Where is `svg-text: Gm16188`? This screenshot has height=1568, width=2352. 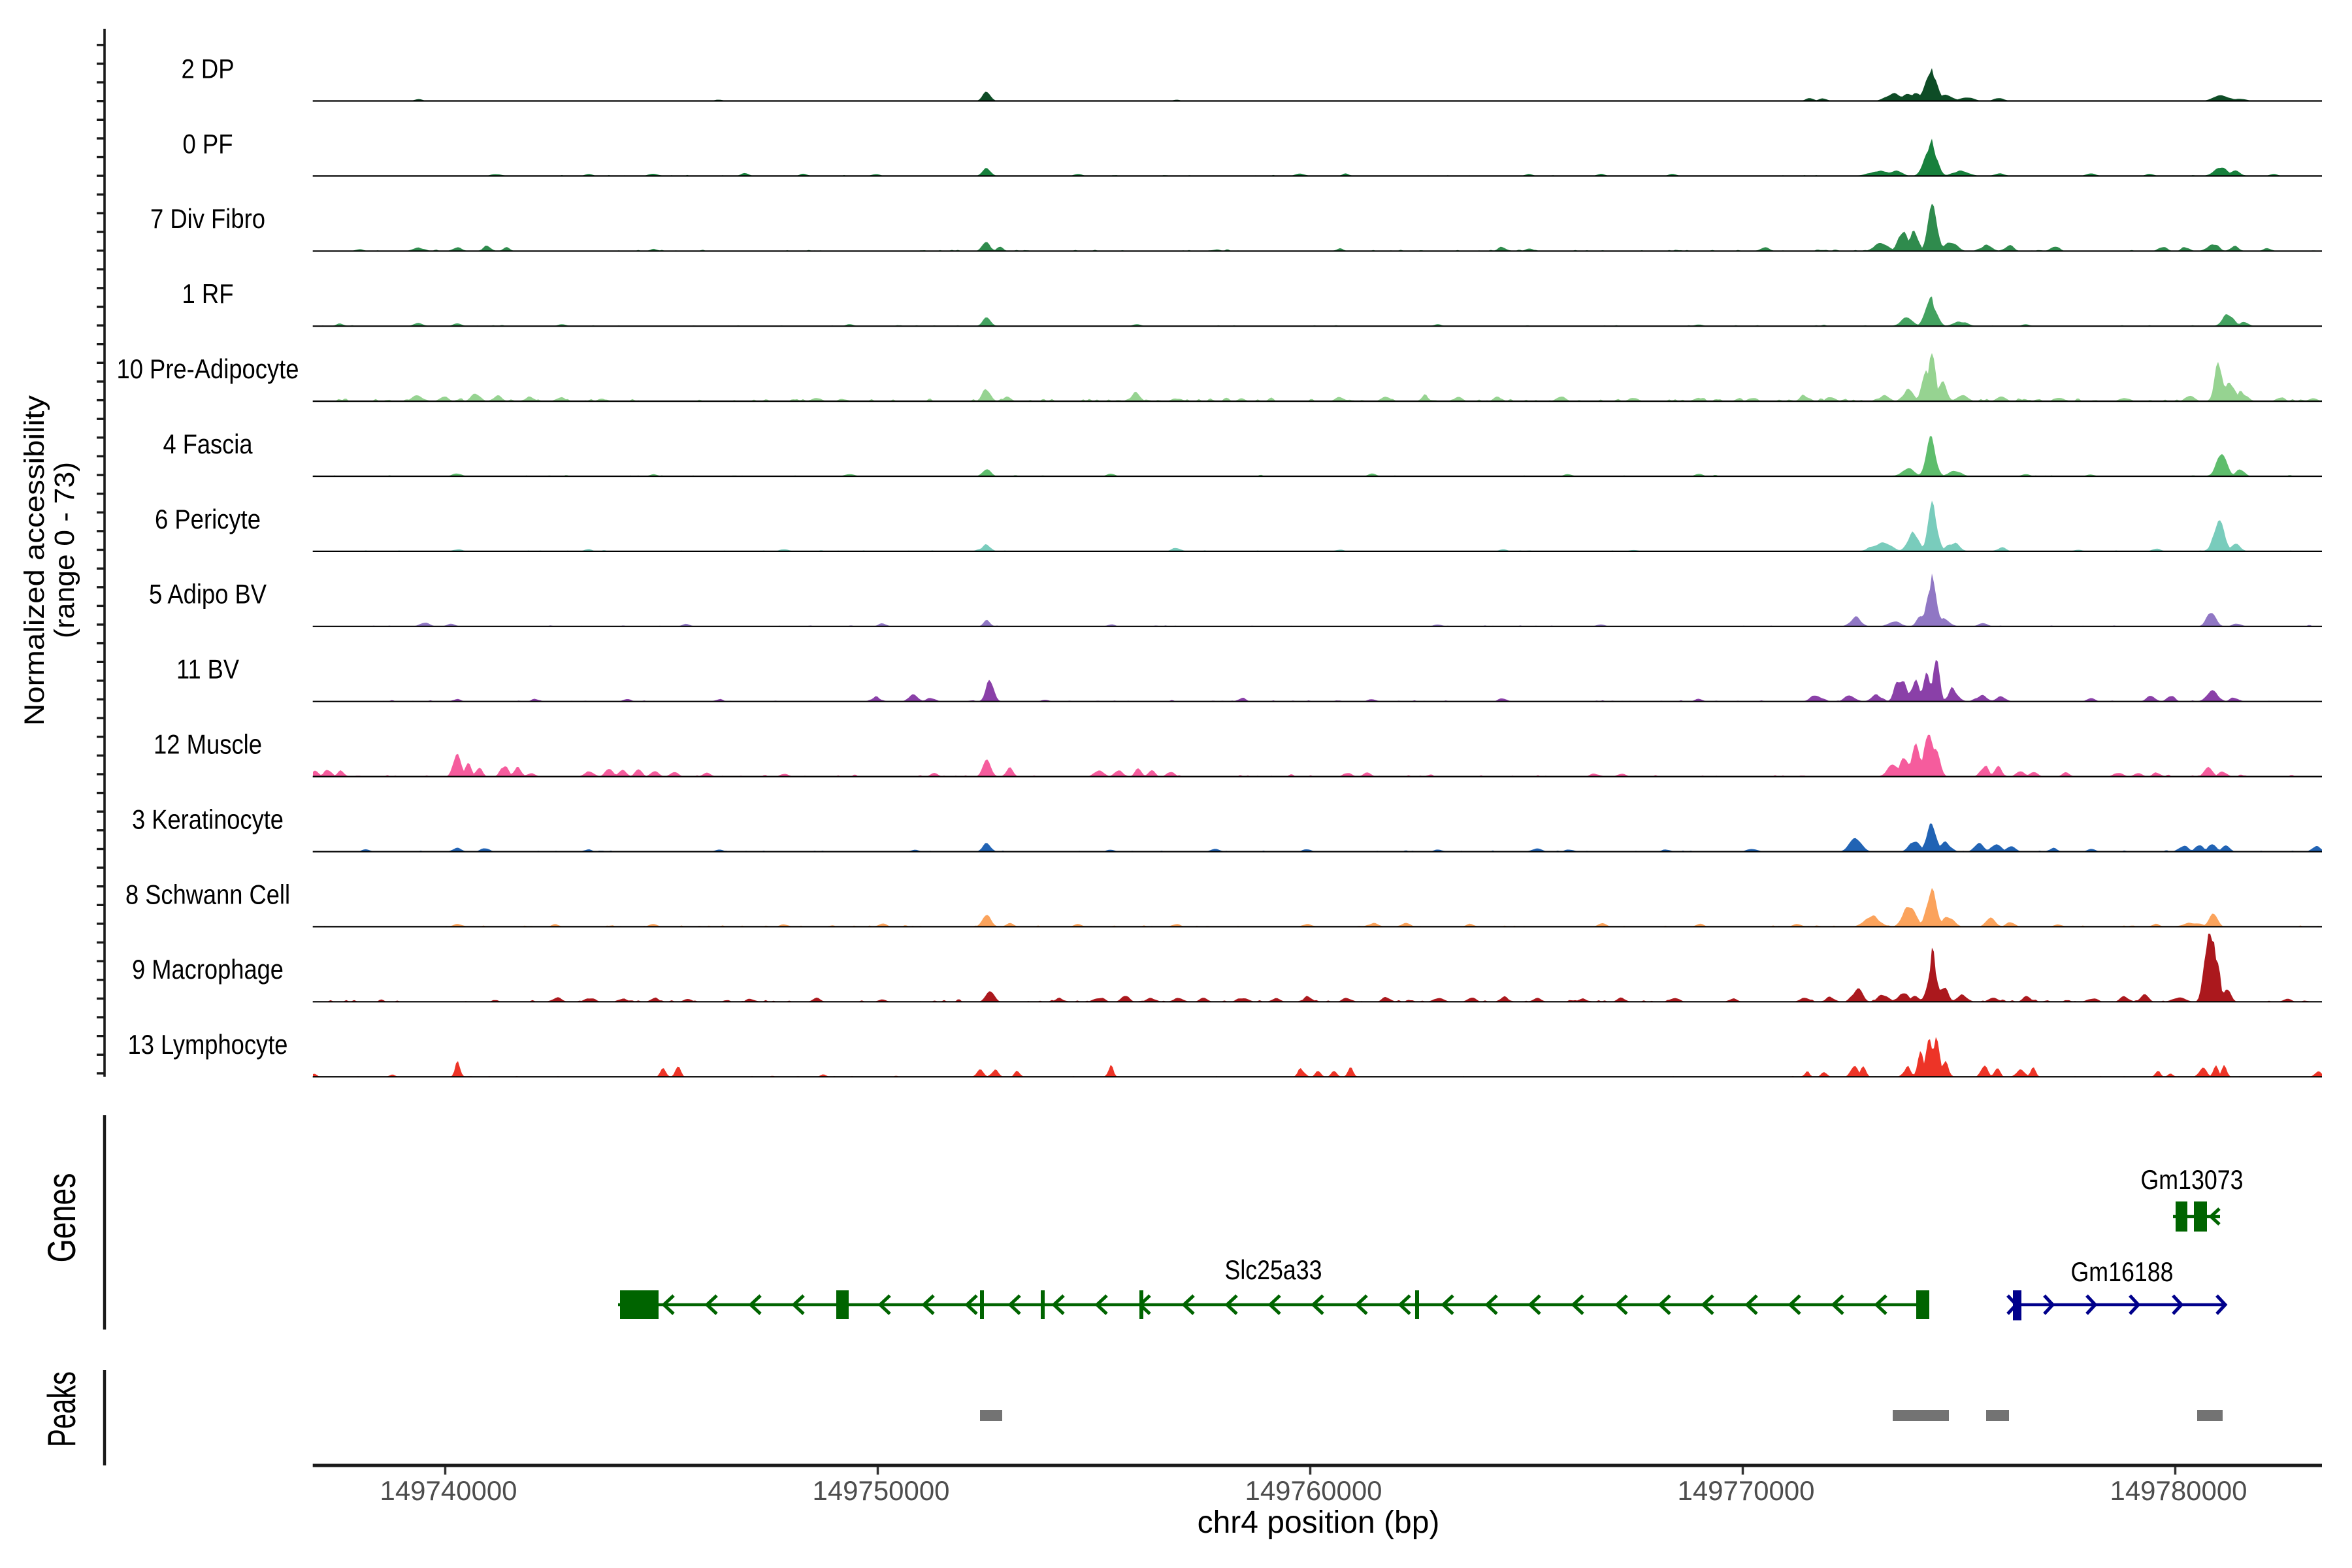
svg-text: Gm16188 is located at coordinates (2122, 1271).